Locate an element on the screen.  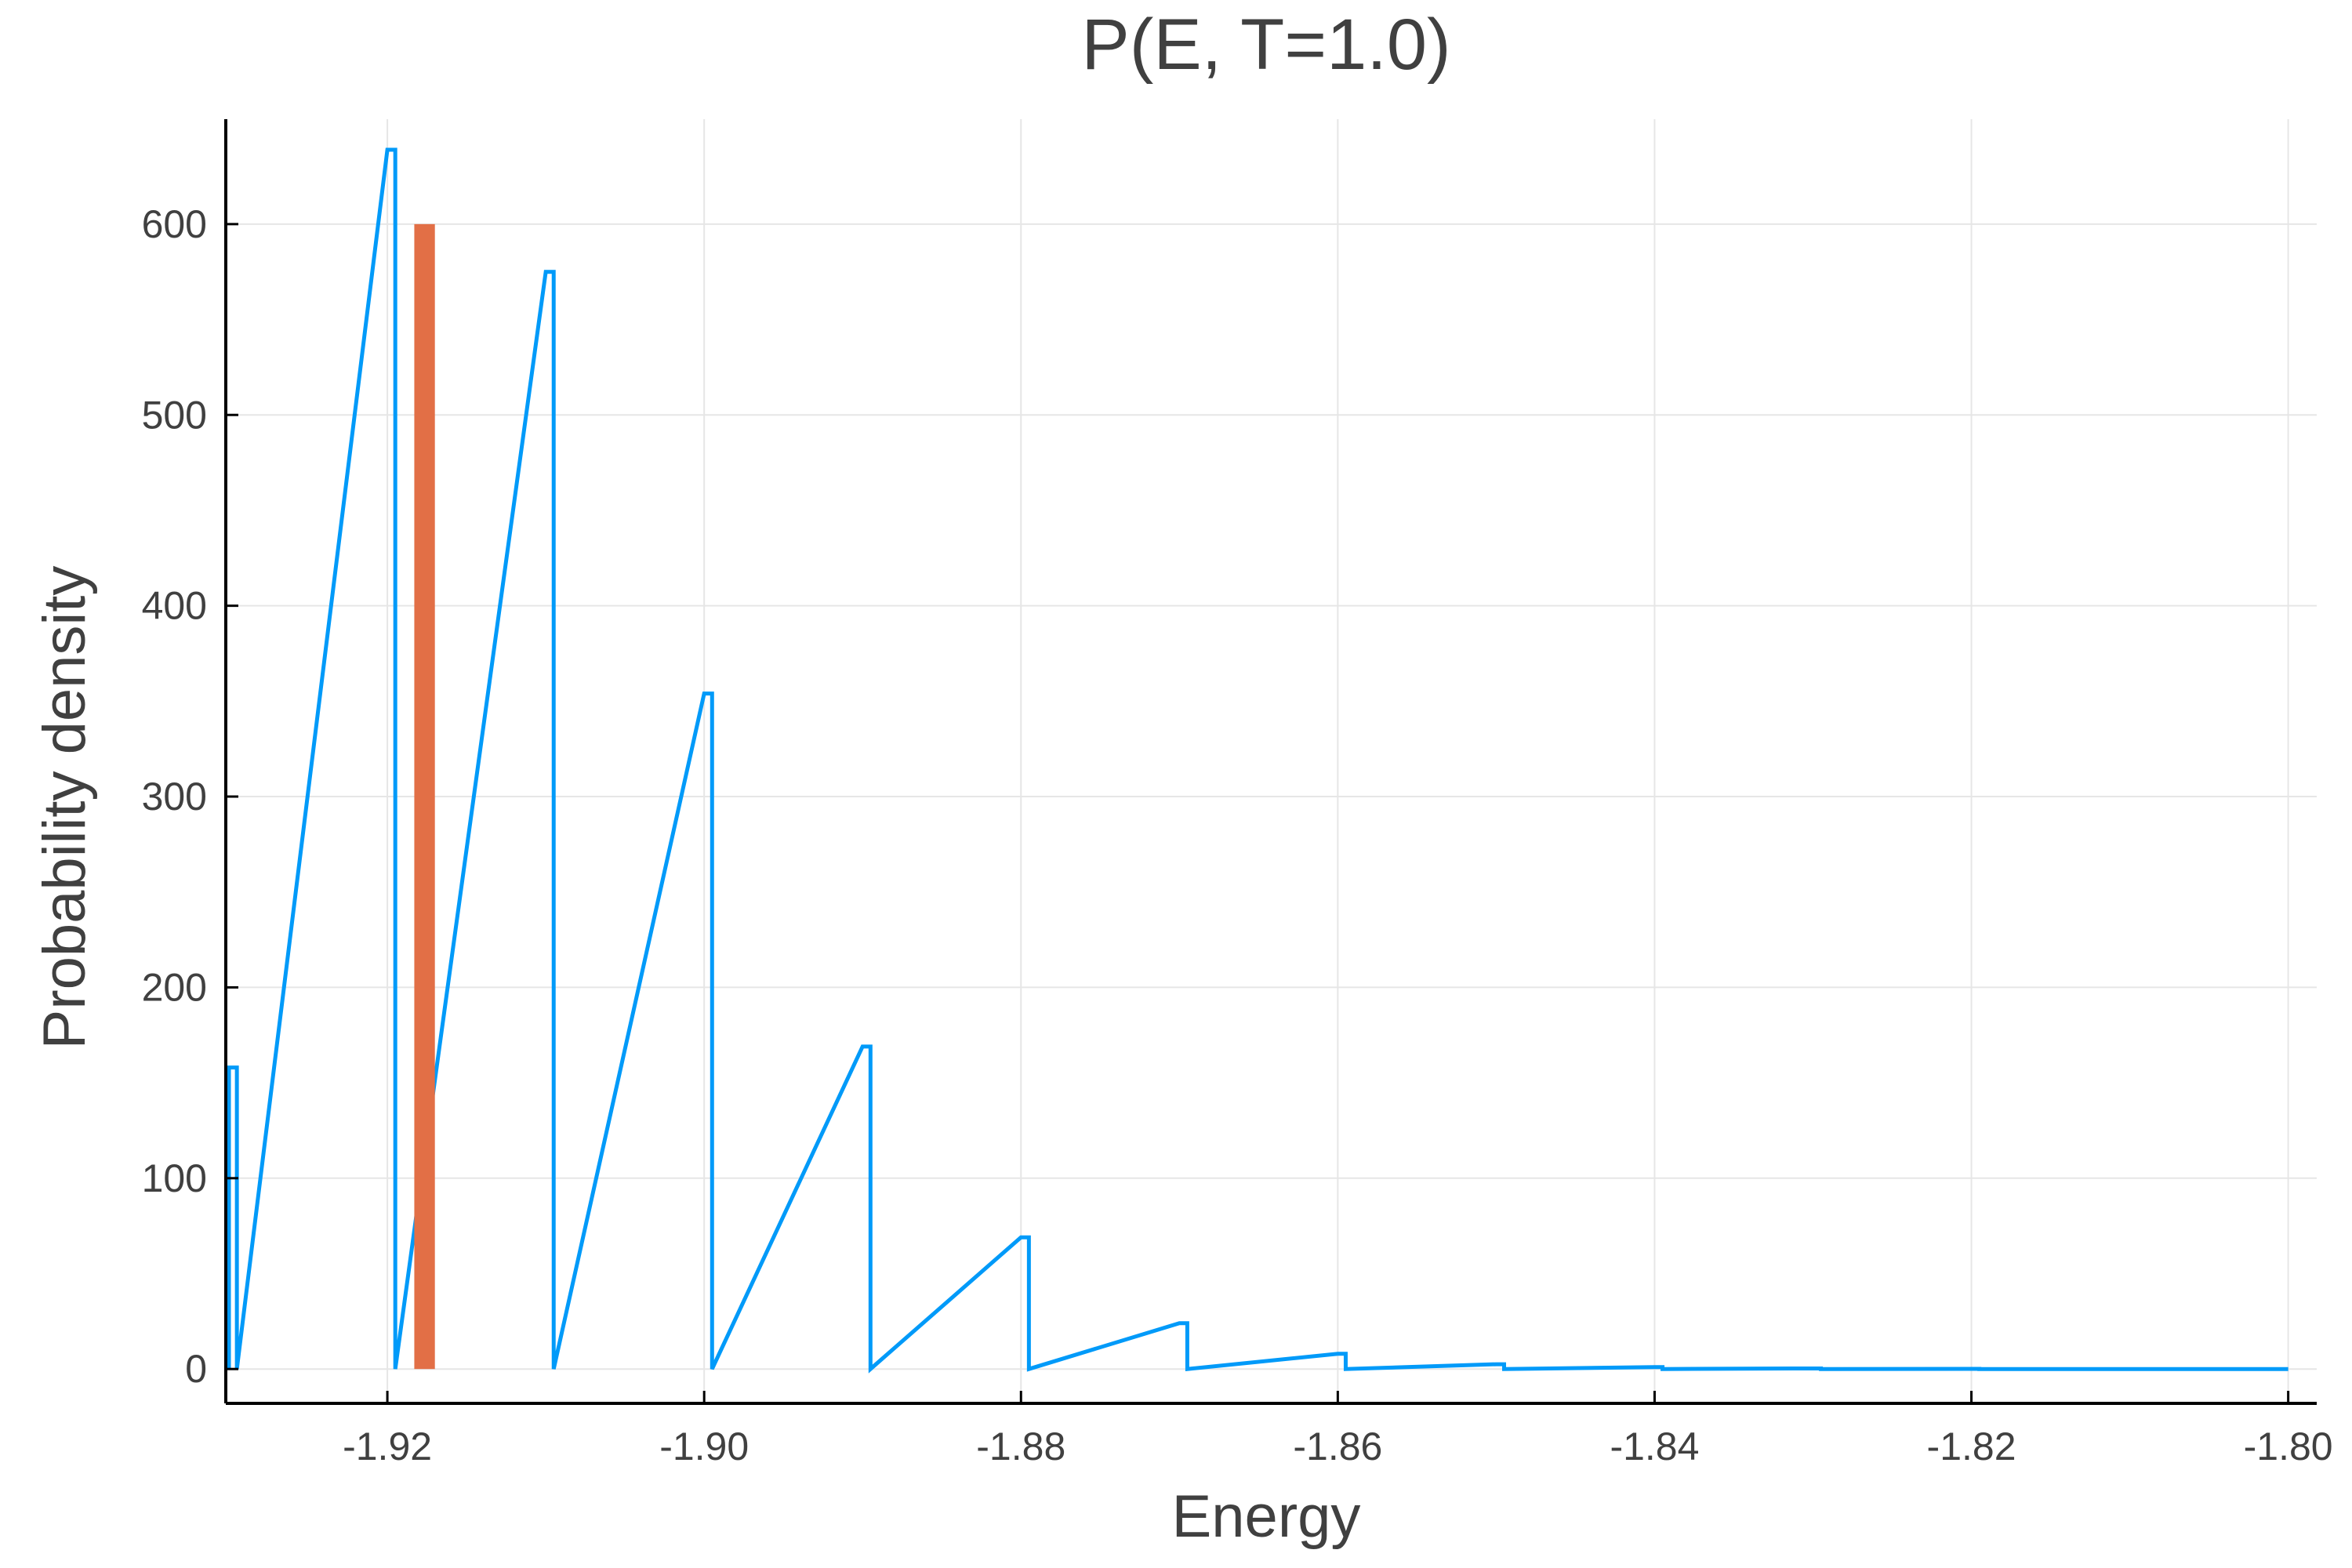
x-axis-label: Energy is located at coordinates (1266, 1516).